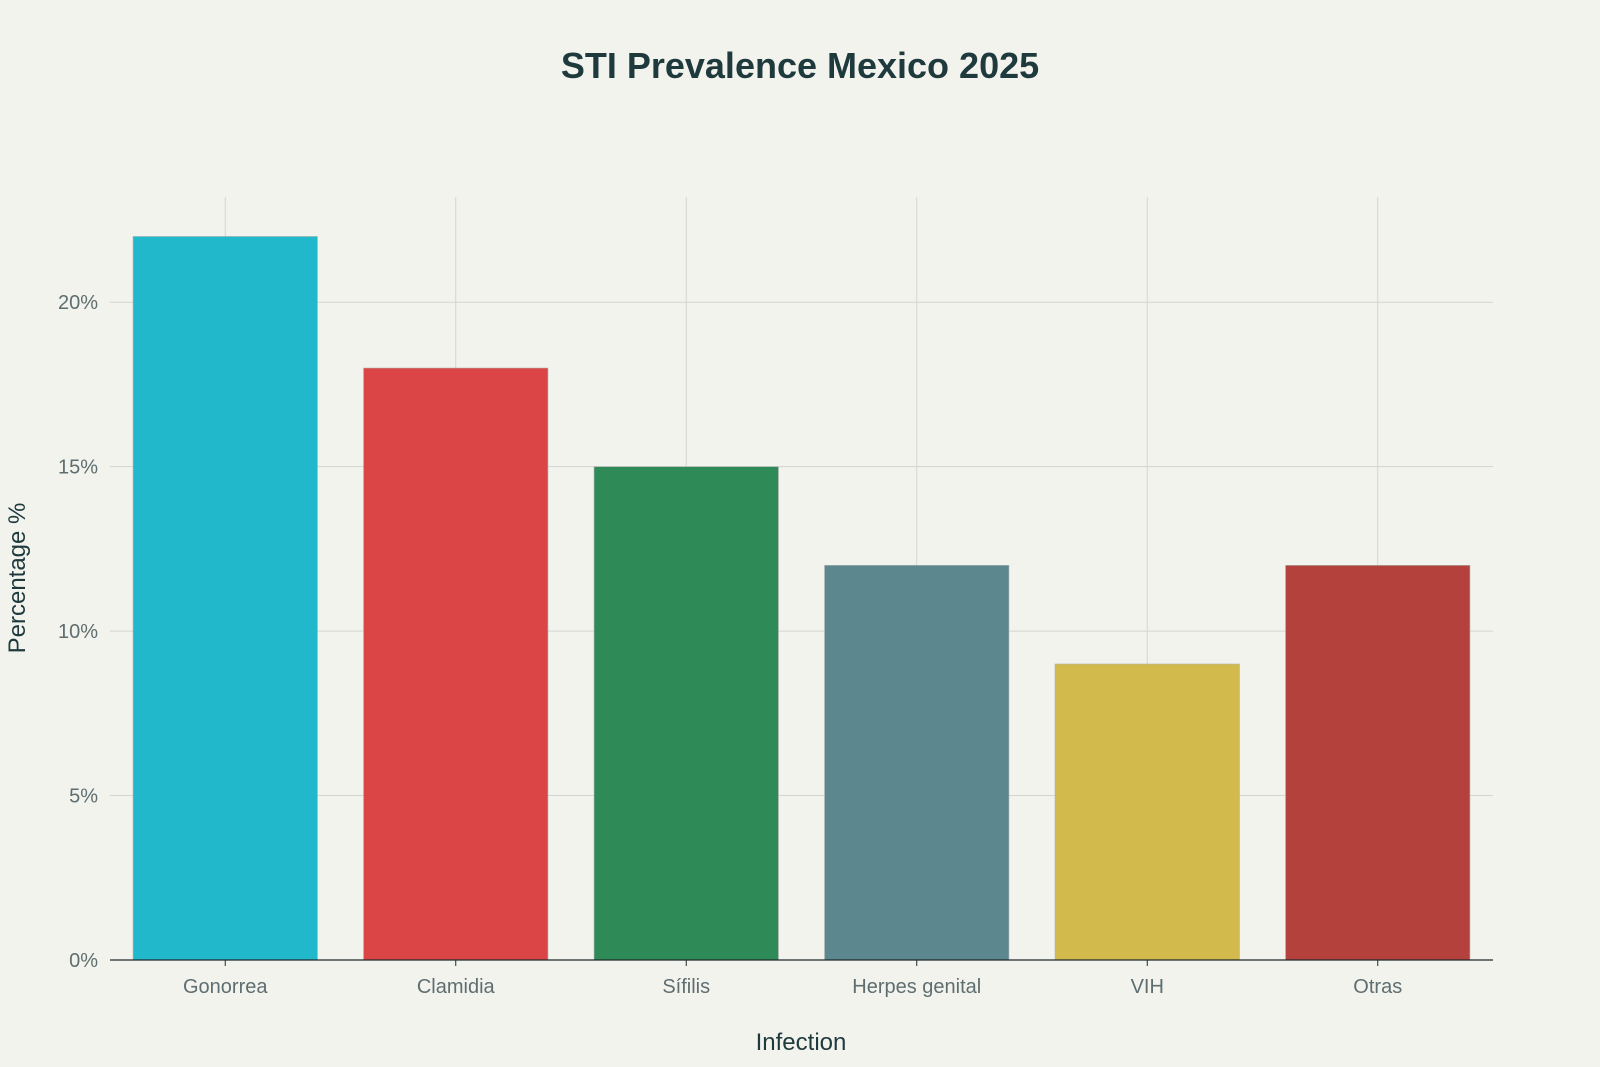 The height and width of the screenshot is (1067, 1600). I want to click on bar-clamidia, so click(456, 664).